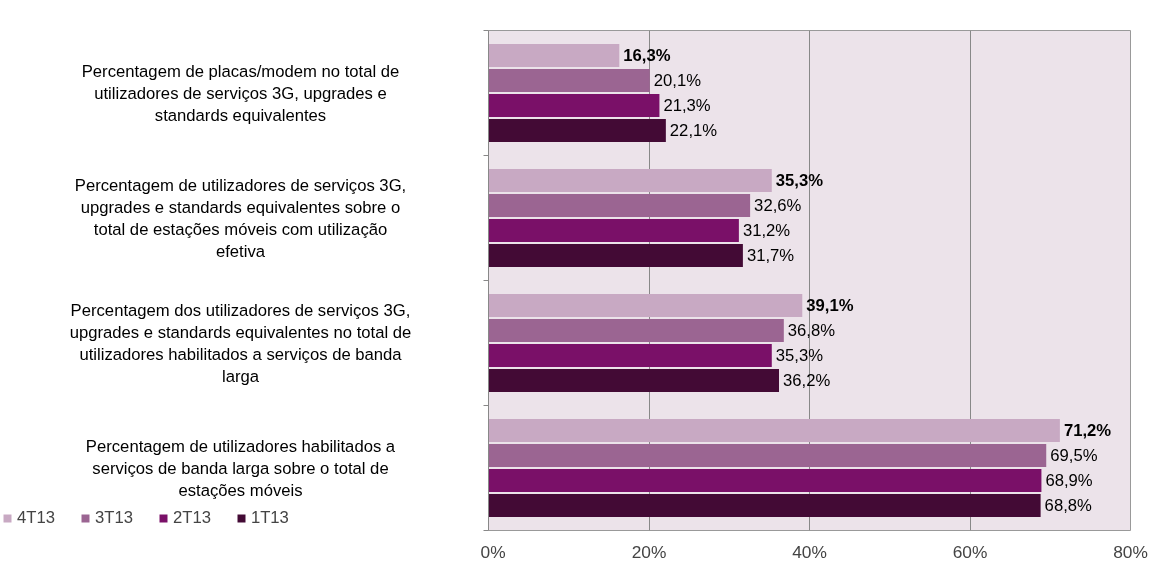  I want to click on x-tick-label: 80%, so click(1130, 551).